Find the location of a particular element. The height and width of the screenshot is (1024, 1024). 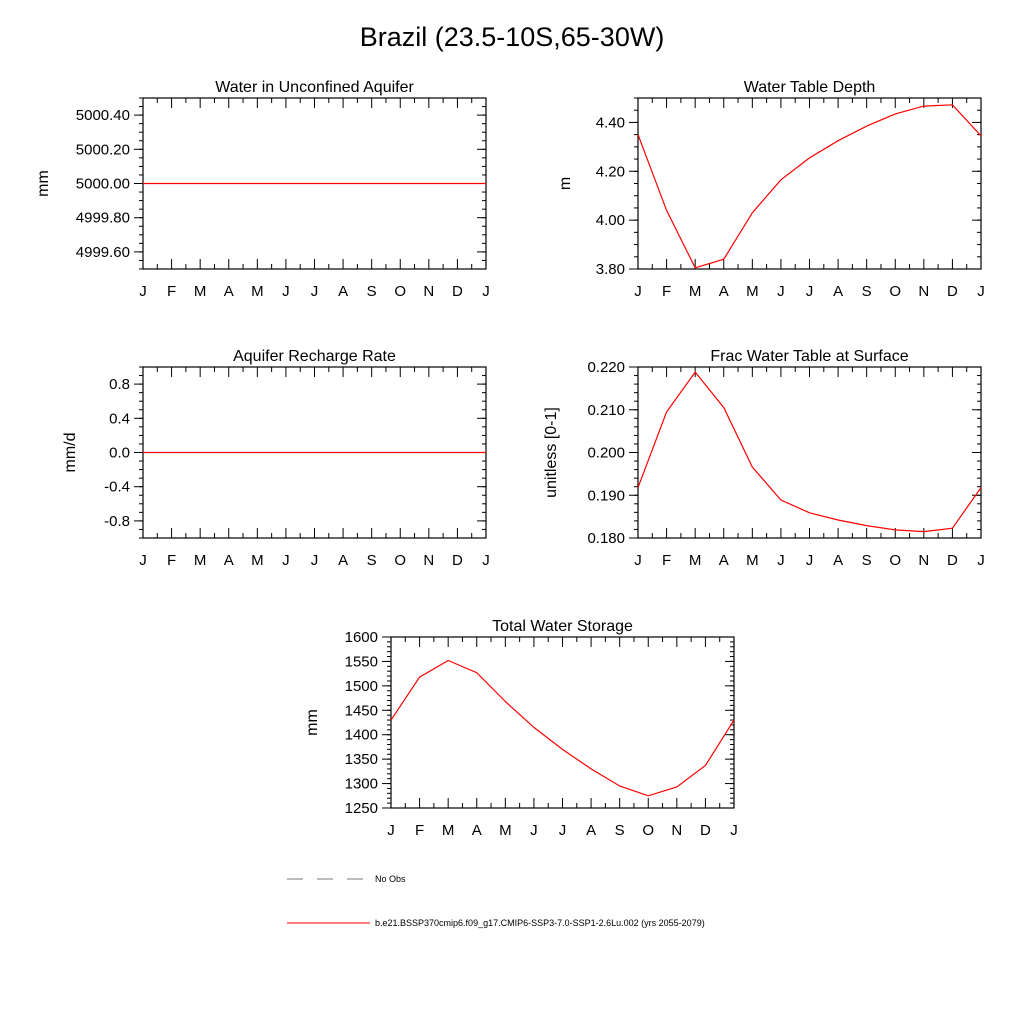

y-axis-label: unitless [0-1] is located at coordinates (551, 452).